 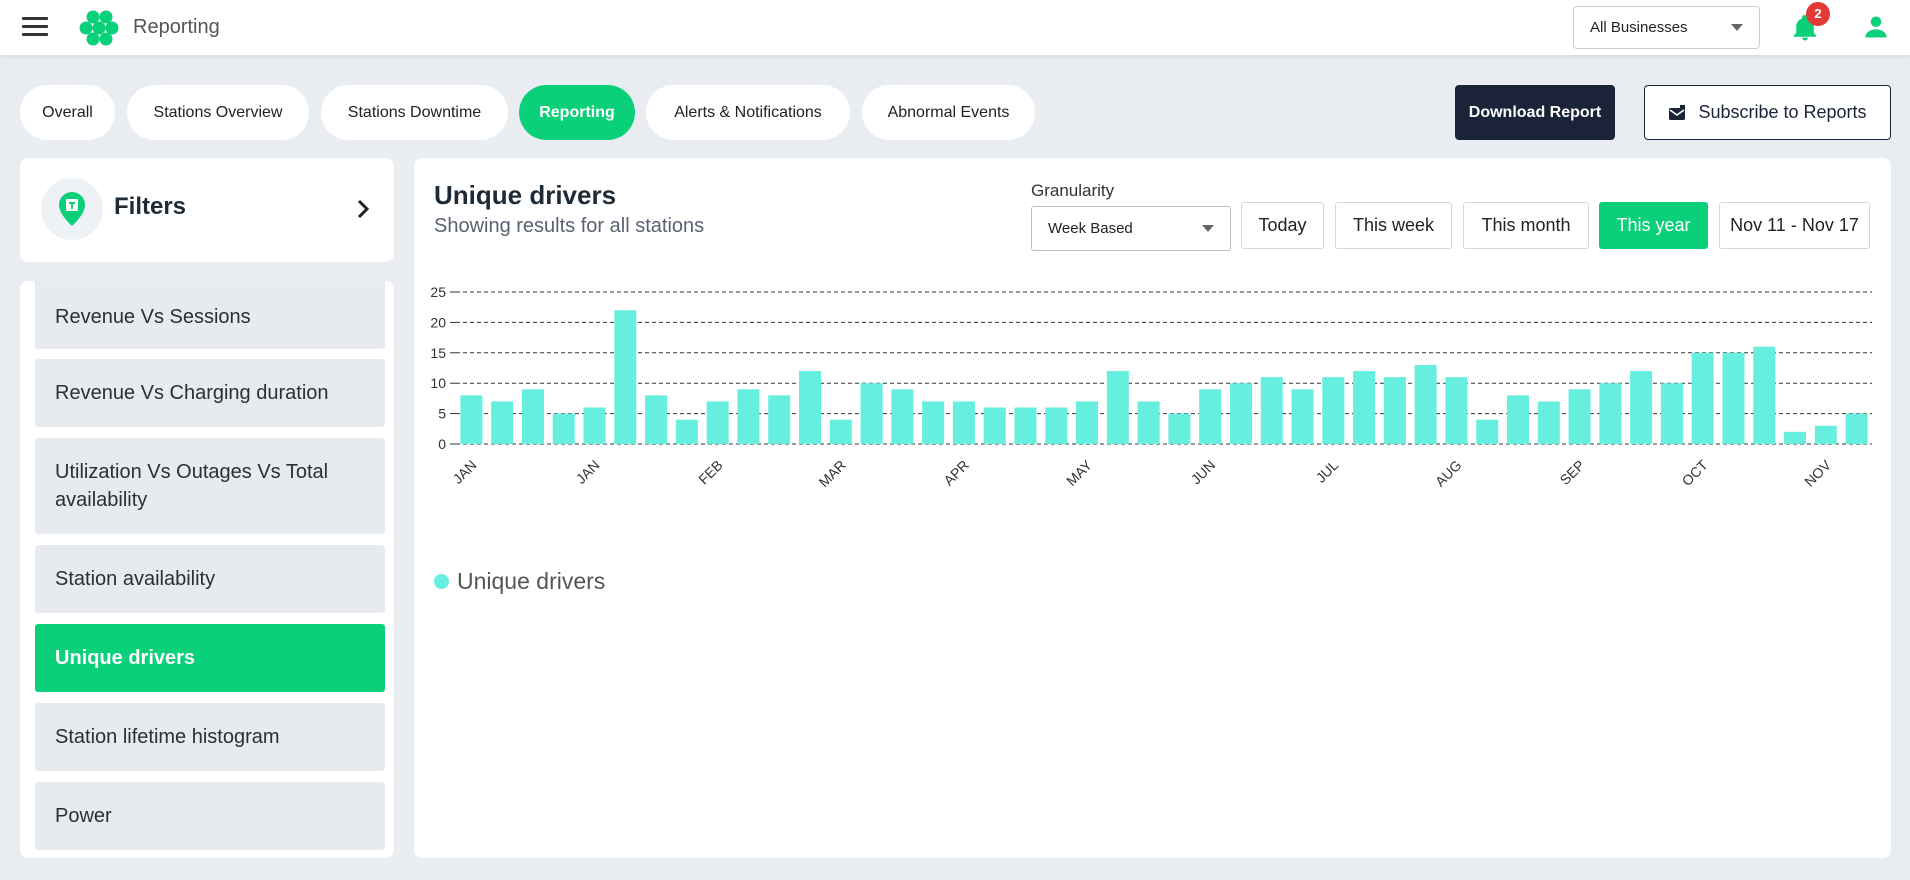 What do you see at coordinates (35, 27) in the screenshot?
I see `menu-icon` at bounding box center [35, 27].